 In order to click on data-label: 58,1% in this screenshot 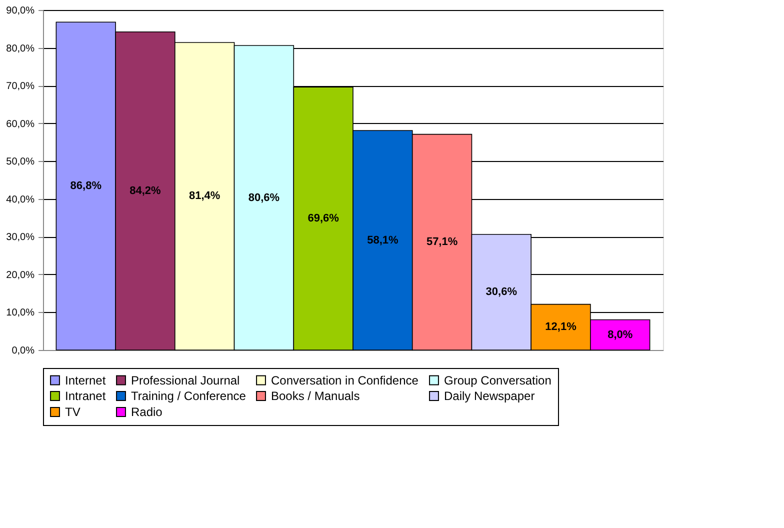, I will do `click(382, 240)`.